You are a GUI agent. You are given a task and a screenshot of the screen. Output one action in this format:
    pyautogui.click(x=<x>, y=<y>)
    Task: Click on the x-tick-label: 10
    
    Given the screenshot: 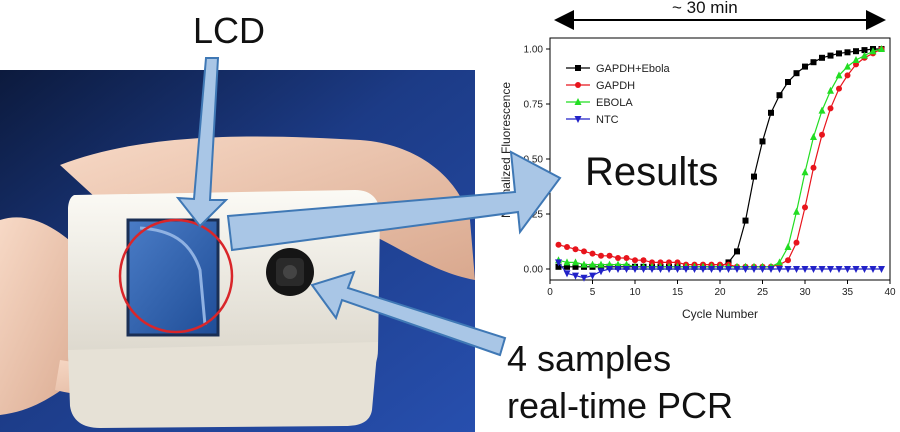 What is the action you would take?
    pyautogui.click(x=635, y=292)
    